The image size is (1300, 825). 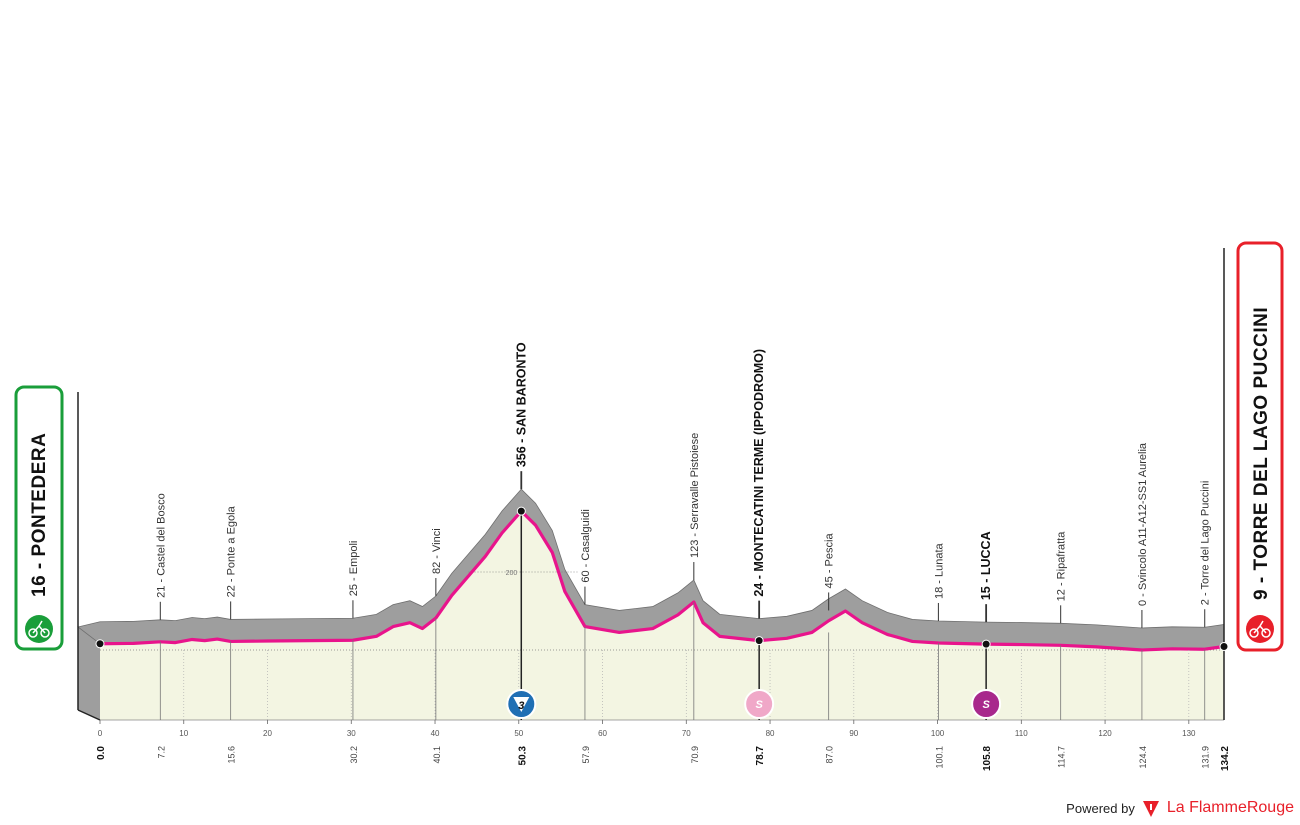 I want to click on waypoint-label-2: 25 - Empoli, so click(x=354, y=569).